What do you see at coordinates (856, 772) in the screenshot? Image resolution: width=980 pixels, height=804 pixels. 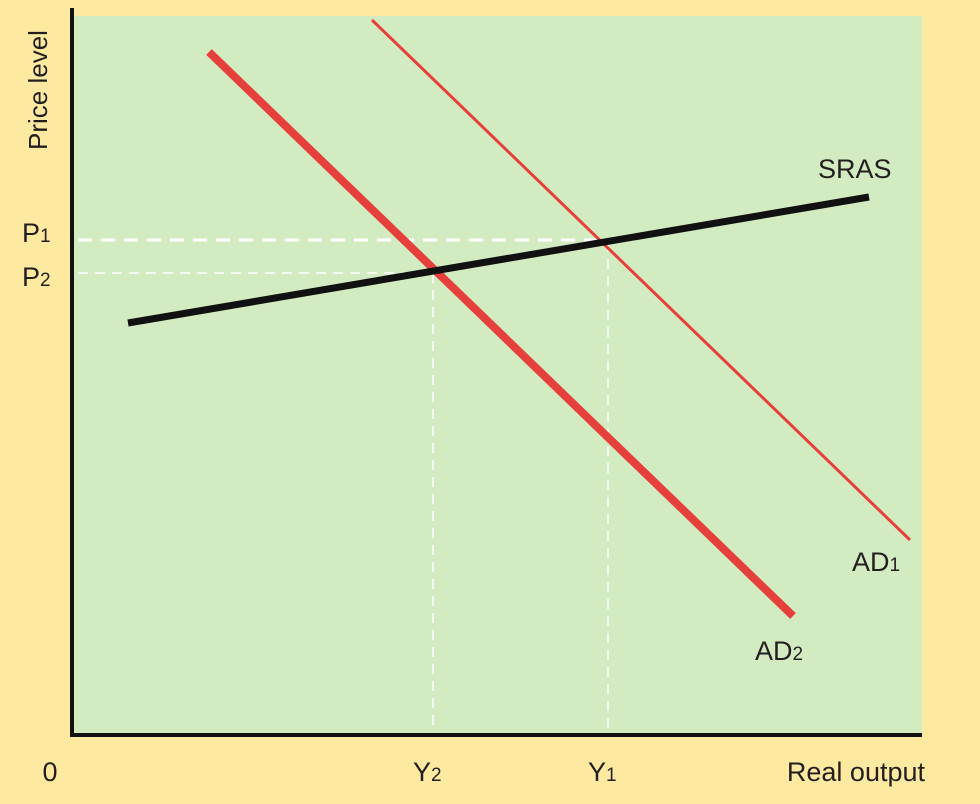 I see `x-axis-label: Real output` at bounding box center [856, 772].